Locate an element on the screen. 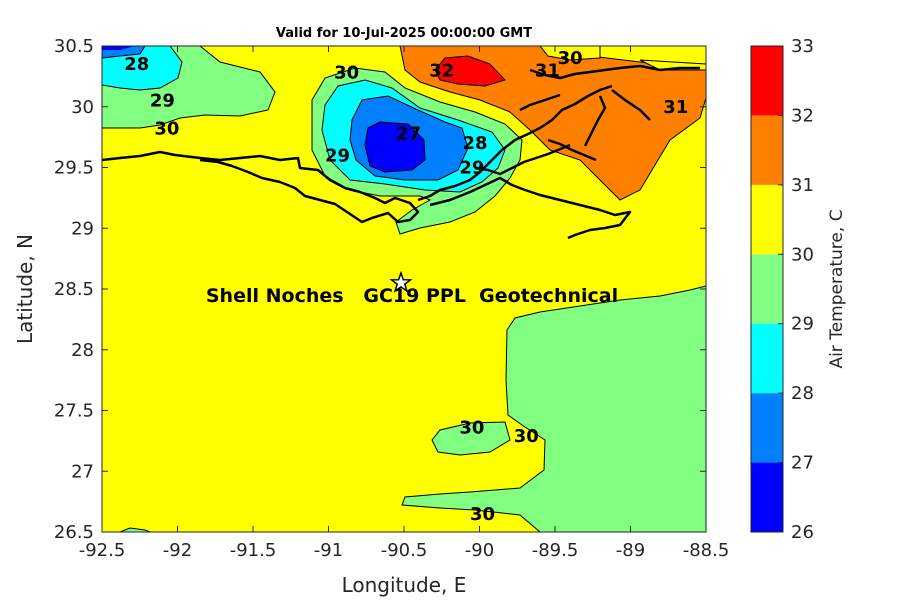 The width and height of the screenshot is (900, 600). region-27-28-northwest is located at coordinates (142, 68).